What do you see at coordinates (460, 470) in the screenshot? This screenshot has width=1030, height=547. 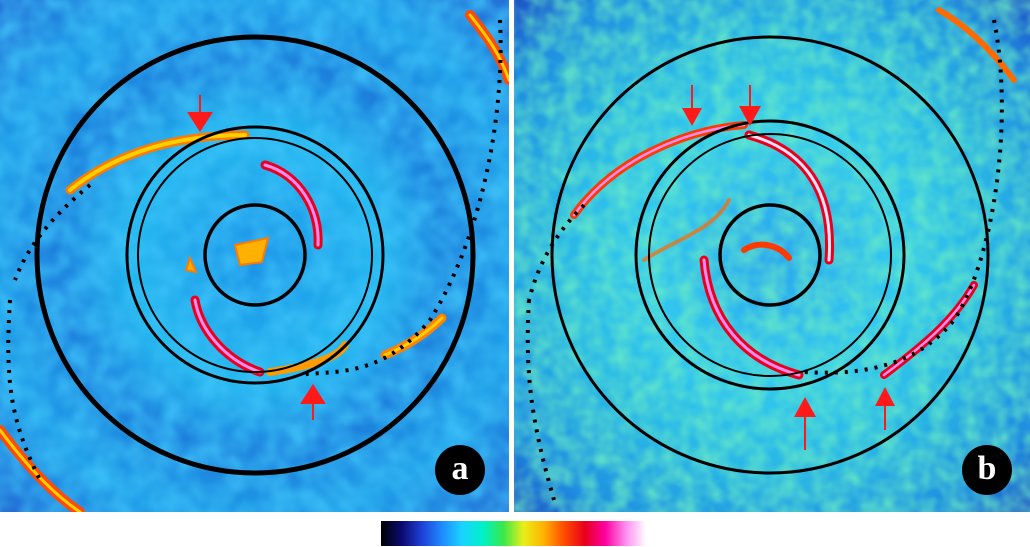 I see `panel-a-label: a` at bounding box center [460, 470].